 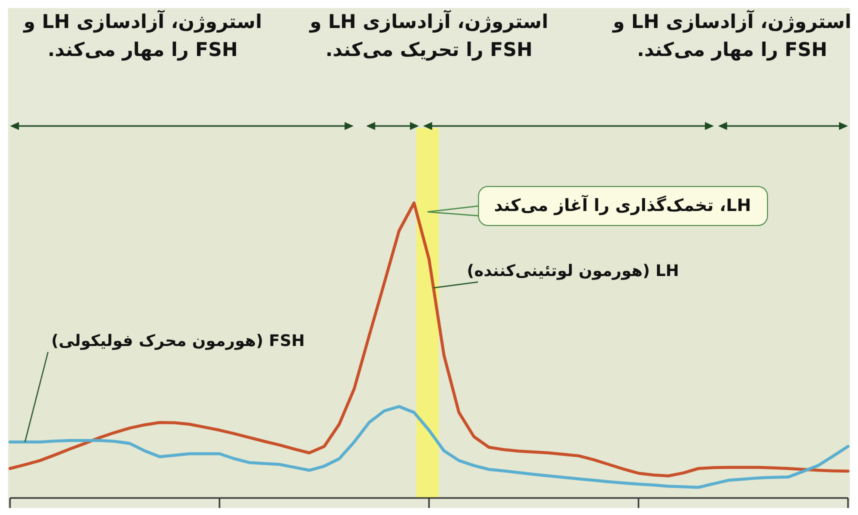 I want to click on text: استروژن، آزادسازی LH و FSH را تحریک می‌کند., so click(x=429, y=36).